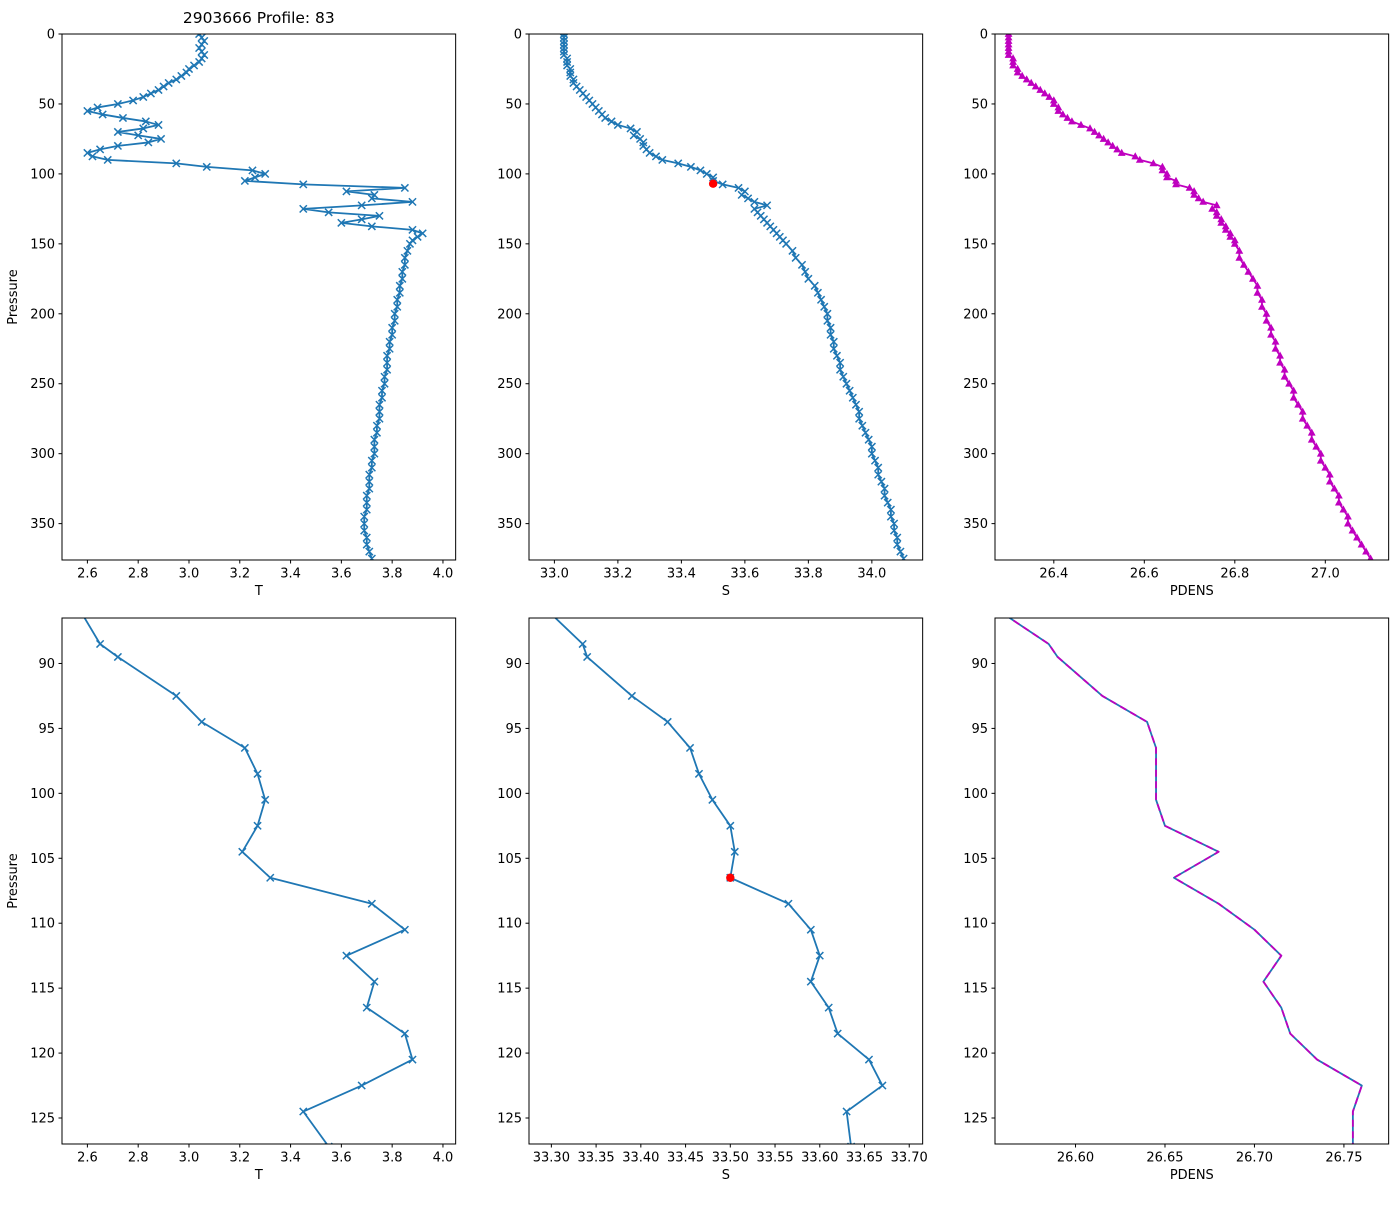 This screenshot has width=1400, height=1205. I want to click on svg-text: 33.30, so click(550, 1157).